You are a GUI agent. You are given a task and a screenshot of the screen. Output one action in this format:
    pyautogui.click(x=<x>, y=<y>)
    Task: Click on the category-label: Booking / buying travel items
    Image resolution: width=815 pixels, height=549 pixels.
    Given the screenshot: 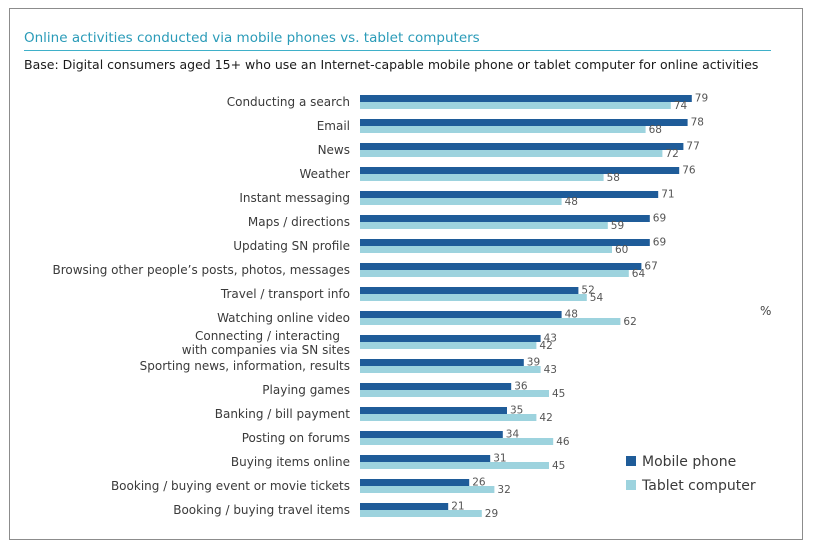 What is the action you would take?
    pyautogui.click(x=261, y=510)
    